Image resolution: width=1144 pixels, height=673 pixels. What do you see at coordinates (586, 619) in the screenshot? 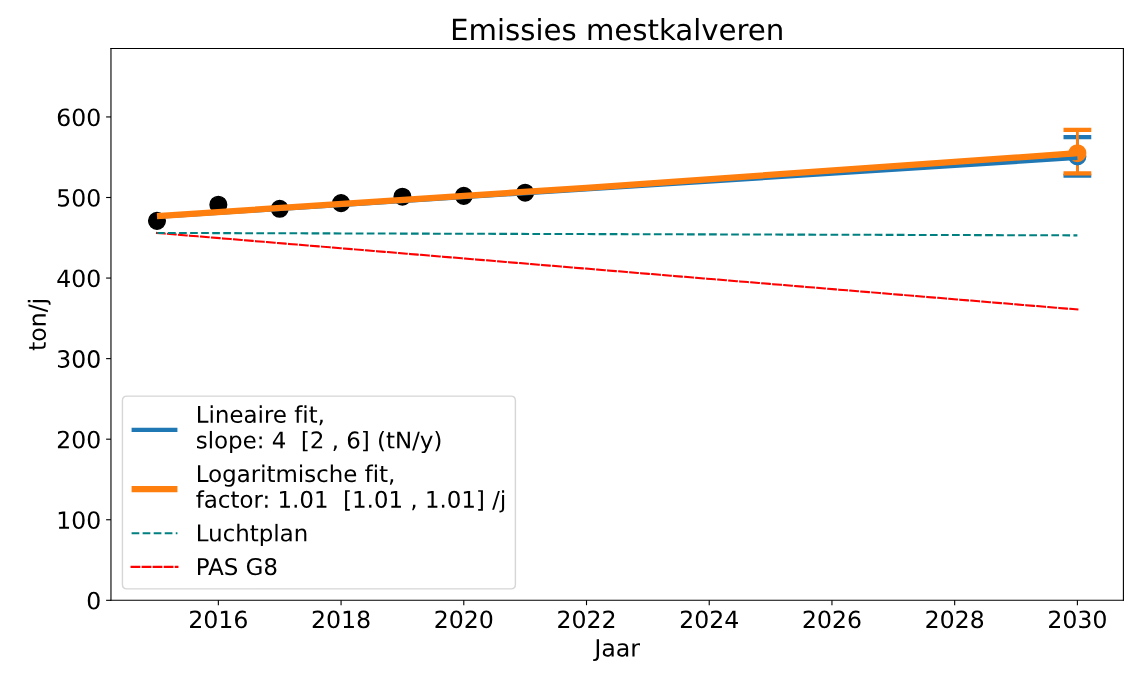
I see `x-tick-label: 2022` at bounding box center [586, 619].